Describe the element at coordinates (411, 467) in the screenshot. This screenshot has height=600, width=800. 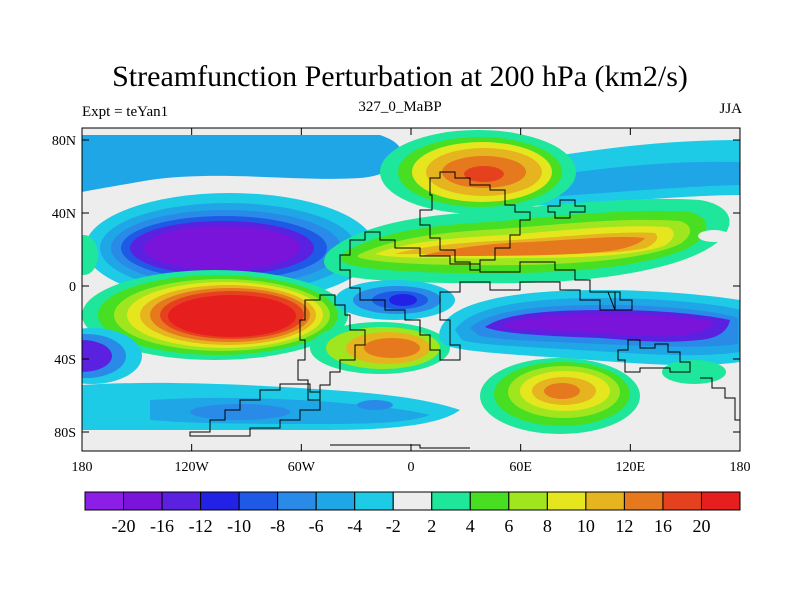
I see `lon-tick-label: 0` at that location.